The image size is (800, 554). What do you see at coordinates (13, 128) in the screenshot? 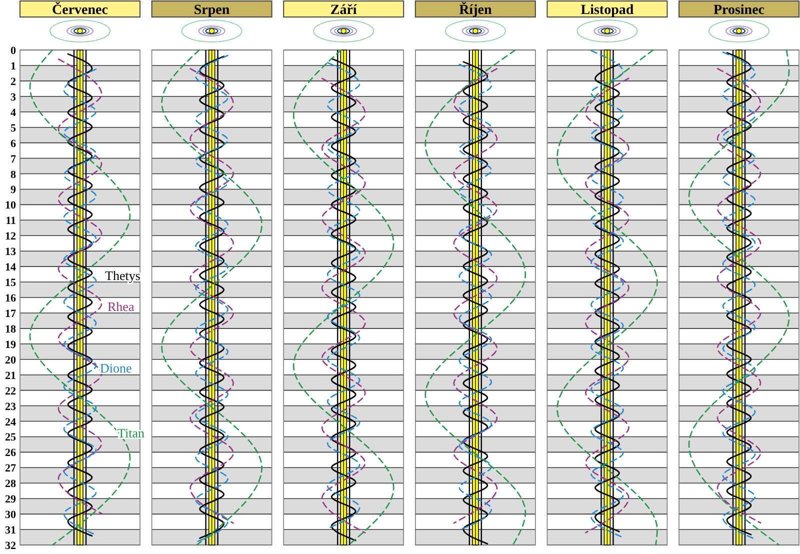
I see `y-tick-label: 5` at bounding box center [13, 128].